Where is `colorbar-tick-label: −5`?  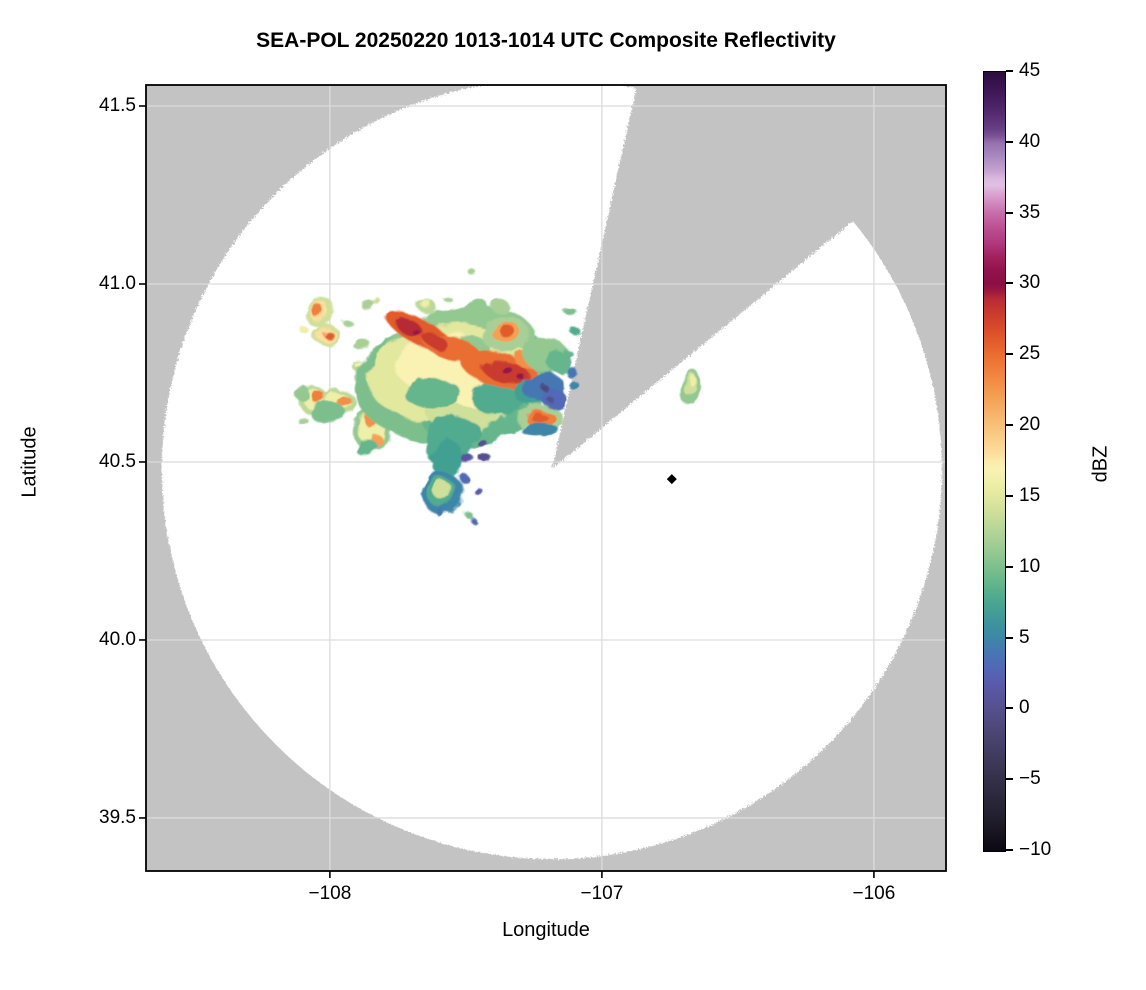
colorbar-tick-label: −5 is located at coordinates (1030, 779).